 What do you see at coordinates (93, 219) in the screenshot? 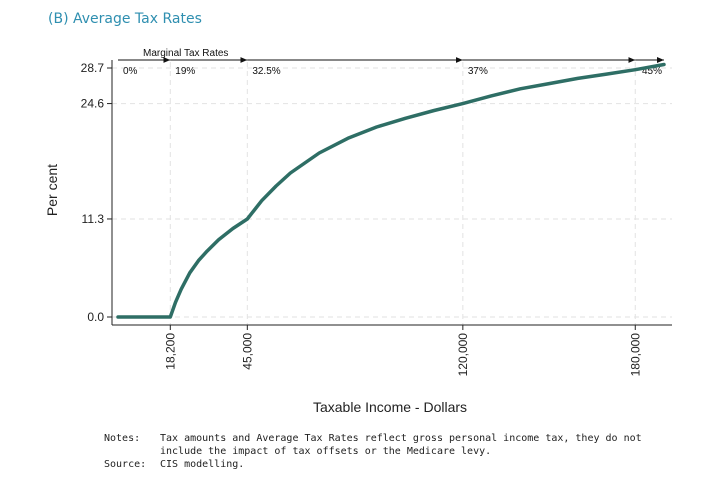
I see `y-tick-label: 11.3` at bounding box center [93, 219].